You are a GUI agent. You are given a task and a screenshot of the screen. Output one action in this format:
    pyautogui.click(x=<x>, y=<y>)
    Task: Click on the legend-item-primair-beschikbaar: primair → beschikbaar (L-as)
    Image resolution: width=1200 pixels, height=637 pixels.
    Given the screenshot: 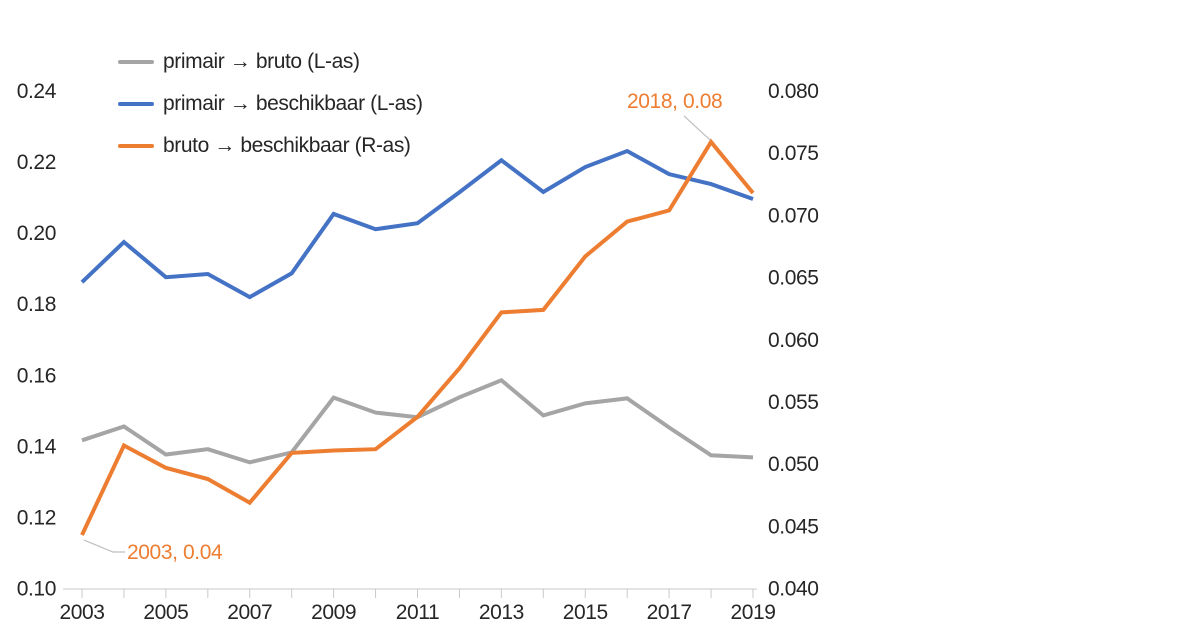 What is the action you would take?
    pyautogui.click(x=270, y=104)
    